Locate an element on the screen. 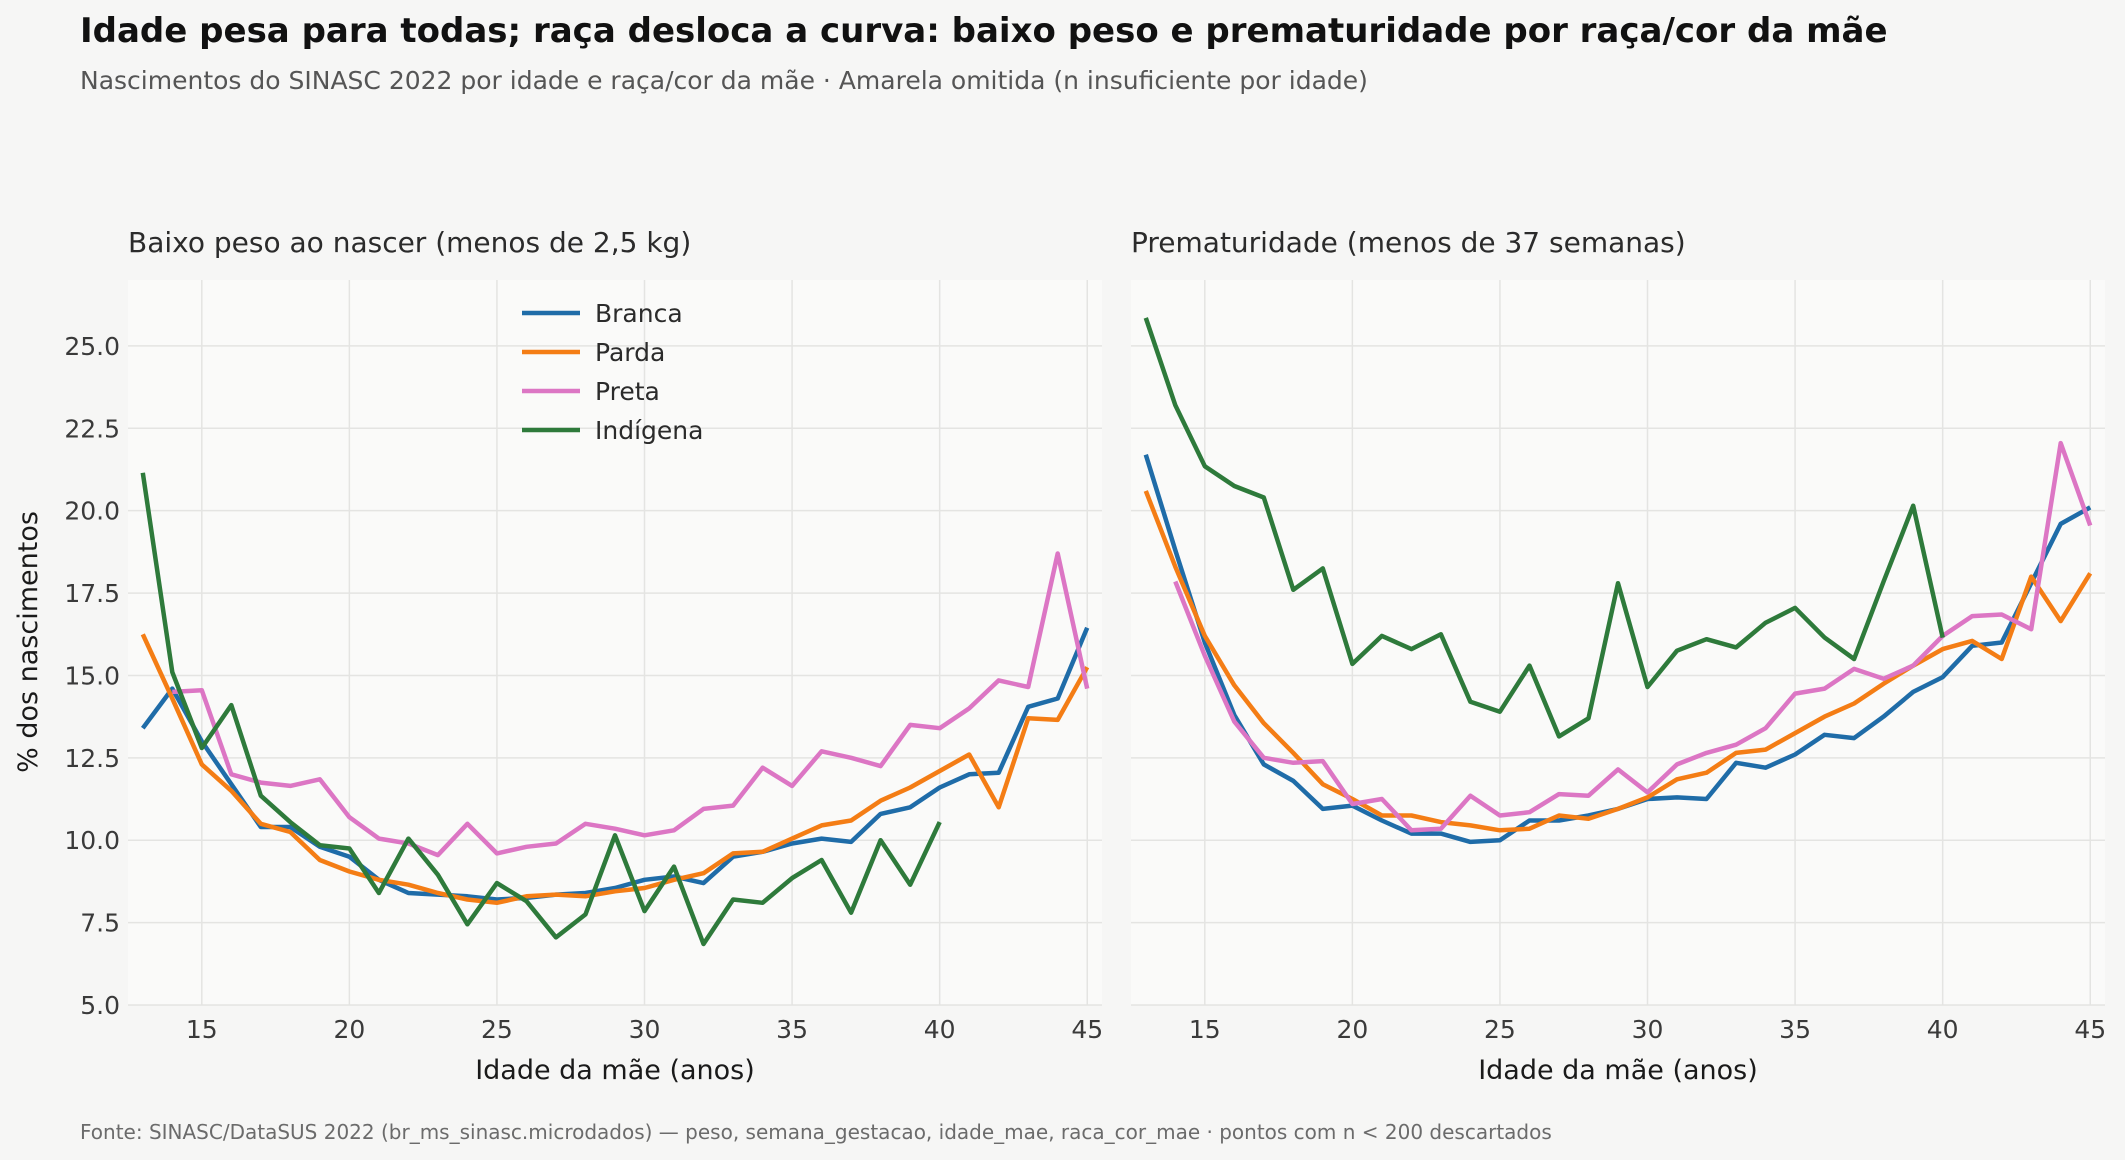 Image resolution: width=2125 pixels, height=1160 pixels. panel-title-low-birth-weight: Baixo peso ao nascer (menos de 2,5 kg) is located at coordinates (409, 242).